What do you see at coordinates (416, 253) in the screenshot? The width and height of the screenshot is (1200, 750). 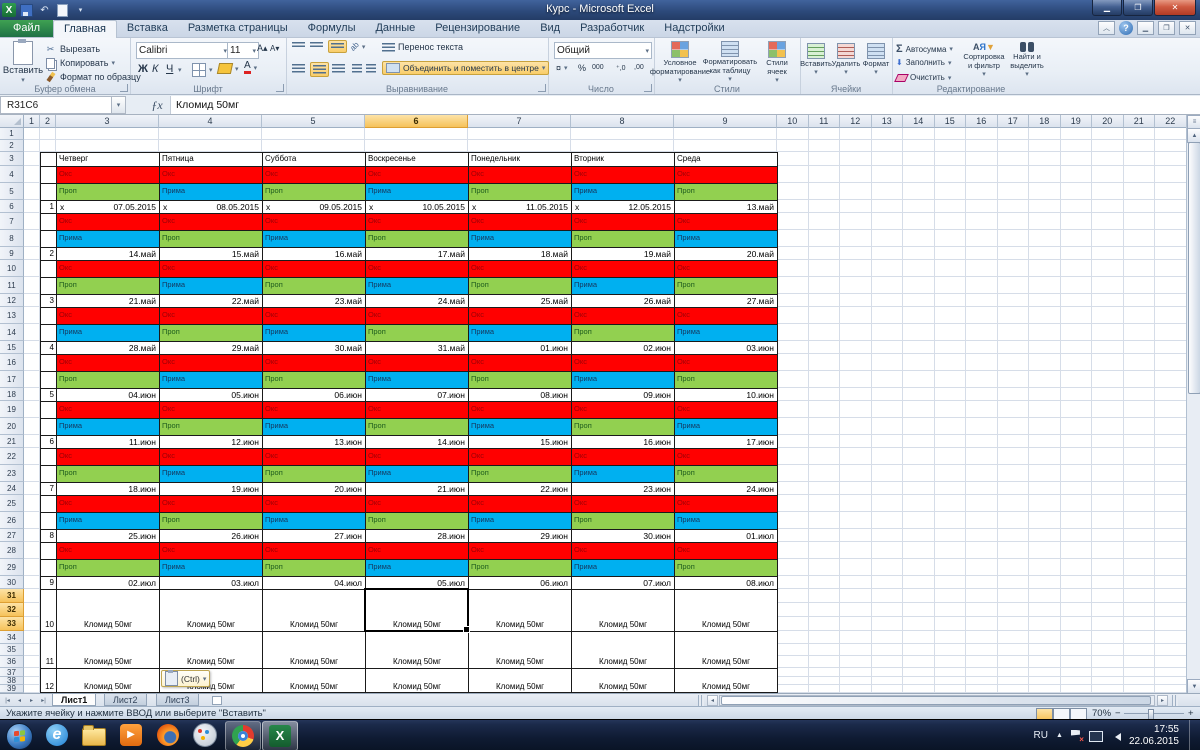 I see `date-cell: 17.май` at bounding box center [416, 253].